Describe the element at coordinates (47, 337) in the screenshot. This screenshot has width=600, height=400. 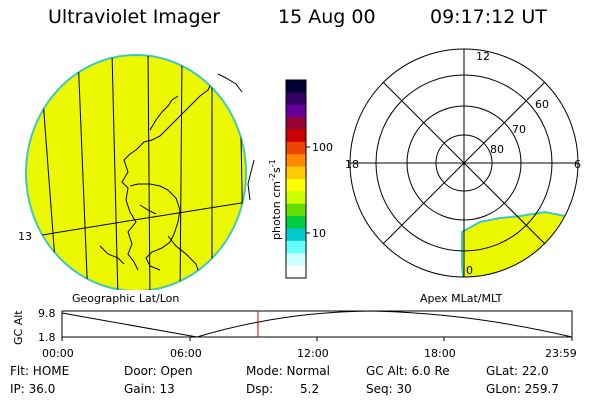
I see `alt-ymin-label: 1.8` at that location.